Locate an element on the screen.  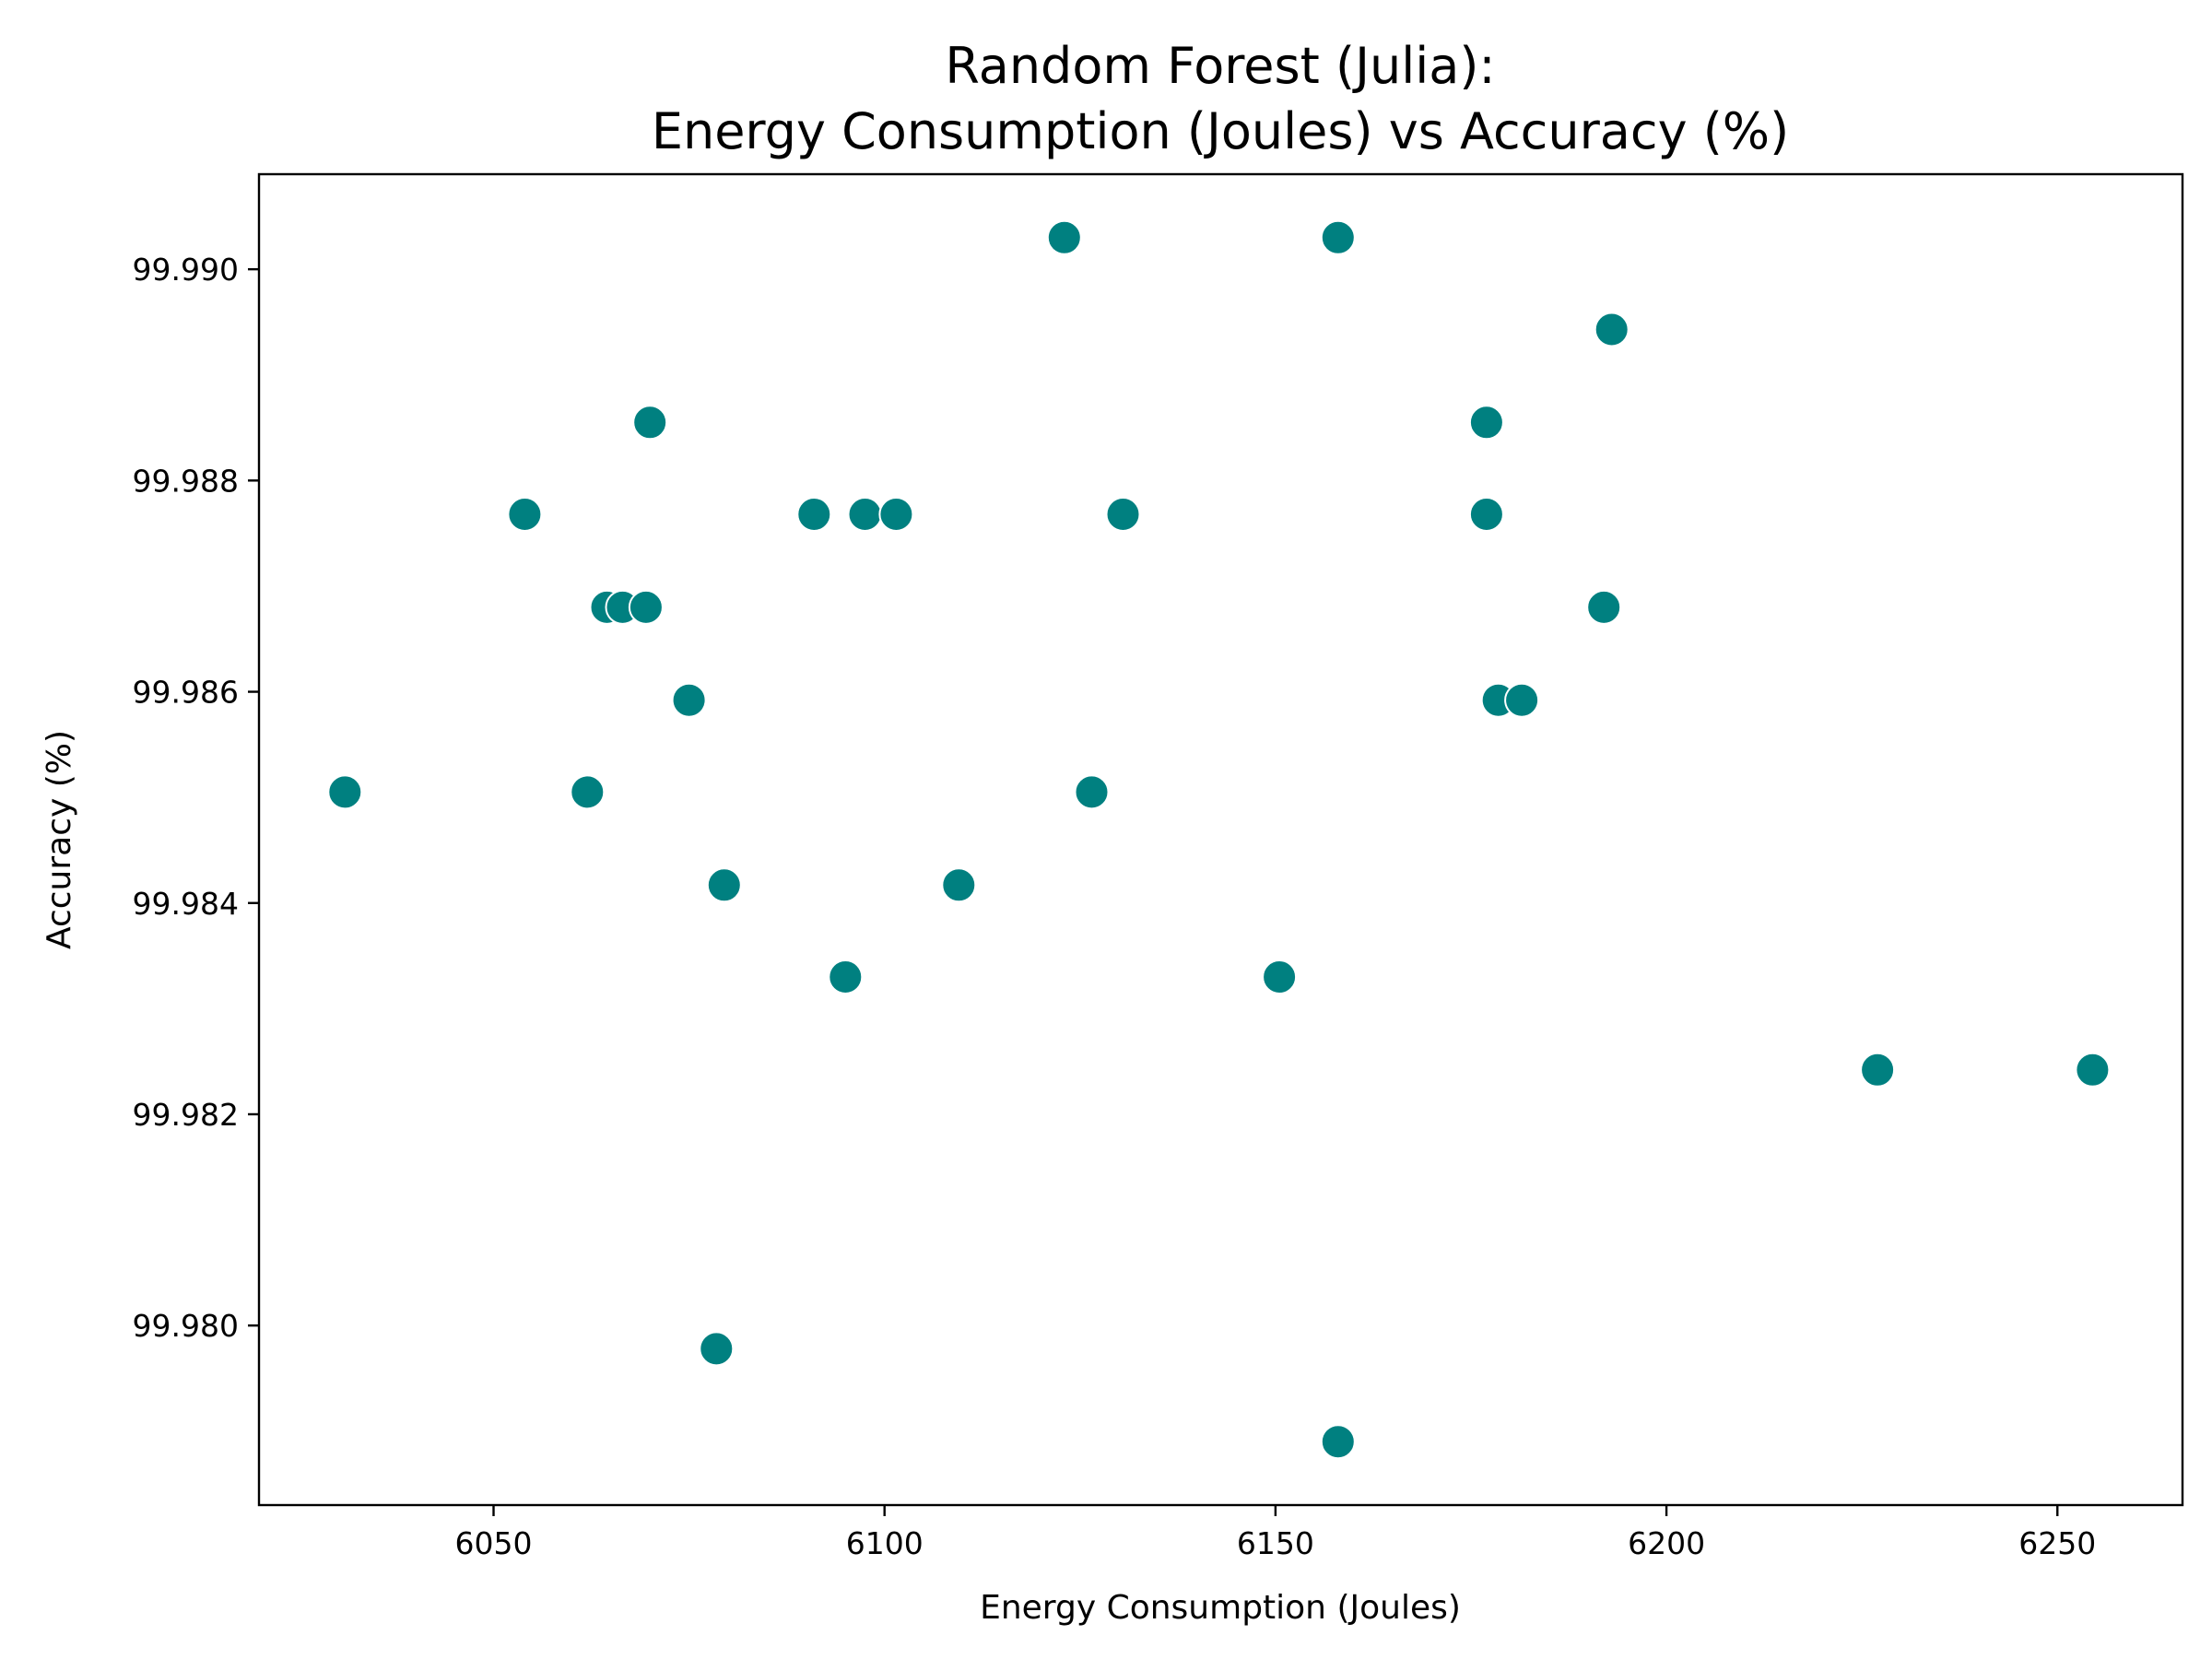
y-tick-label-6: 99.990 is located at coordinates (186, 270).